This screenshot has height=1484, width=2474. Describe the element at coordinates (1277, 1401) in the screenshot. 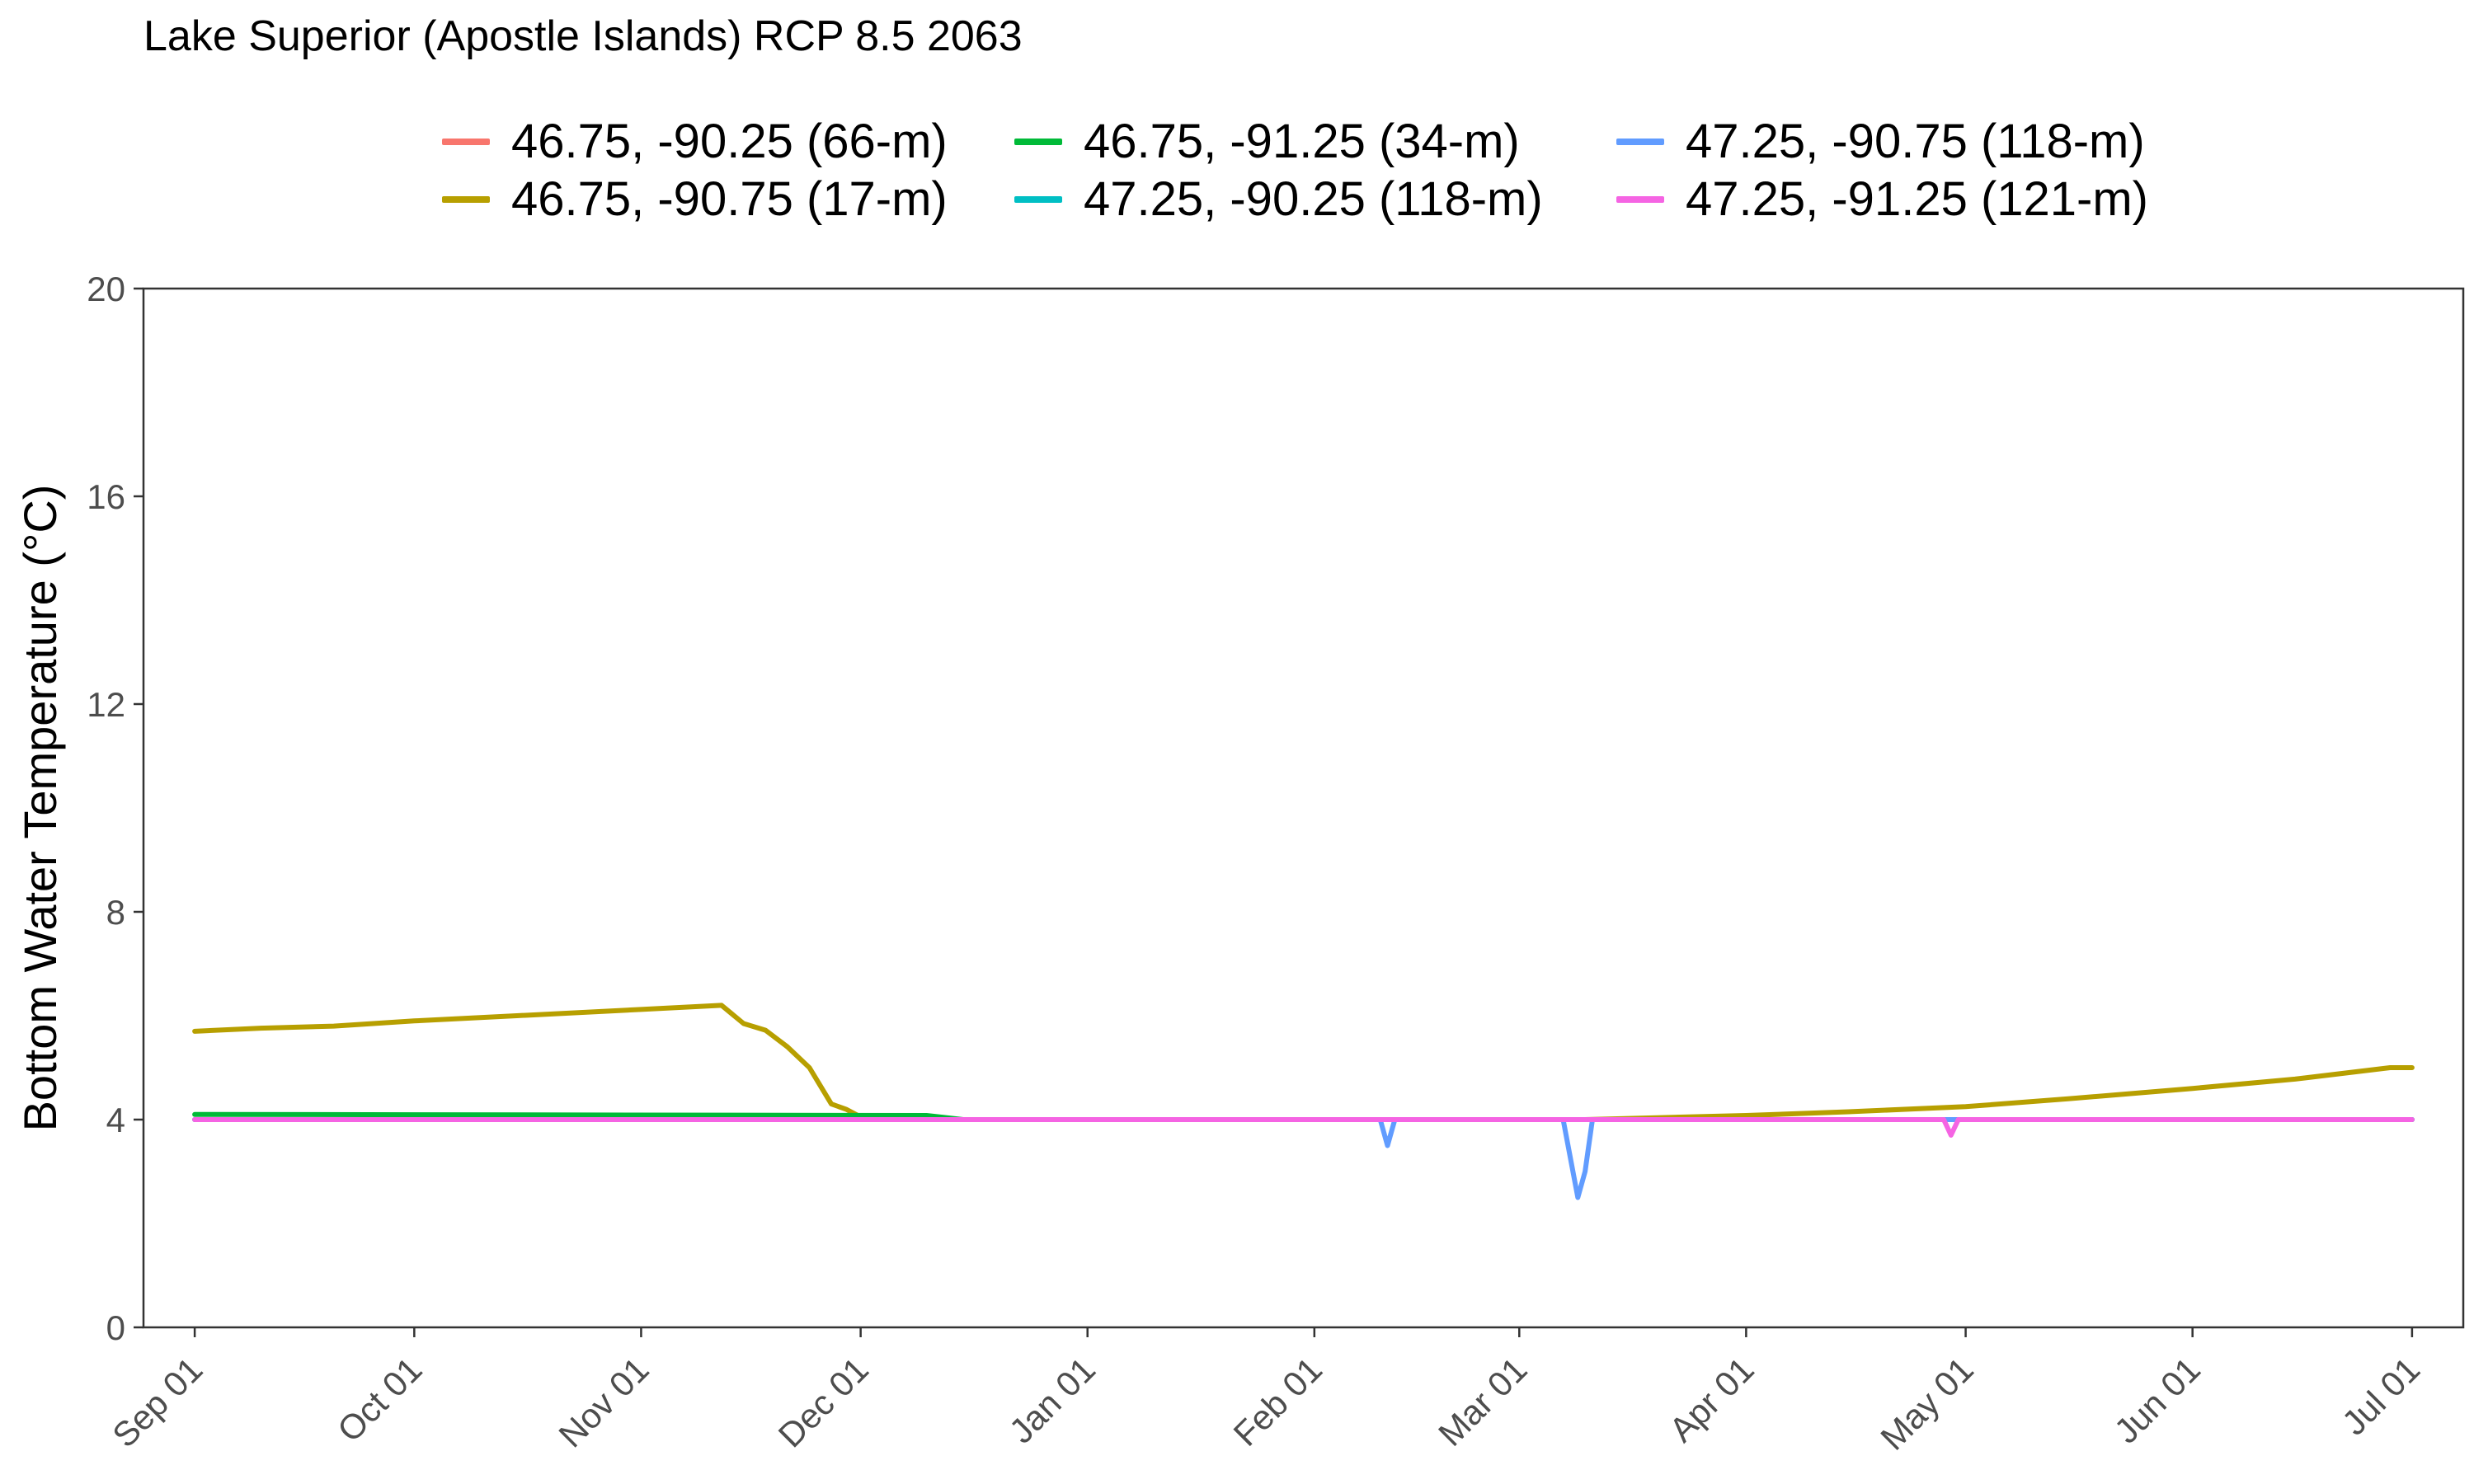

I see `x-tick-label: Feb 01` at that location.